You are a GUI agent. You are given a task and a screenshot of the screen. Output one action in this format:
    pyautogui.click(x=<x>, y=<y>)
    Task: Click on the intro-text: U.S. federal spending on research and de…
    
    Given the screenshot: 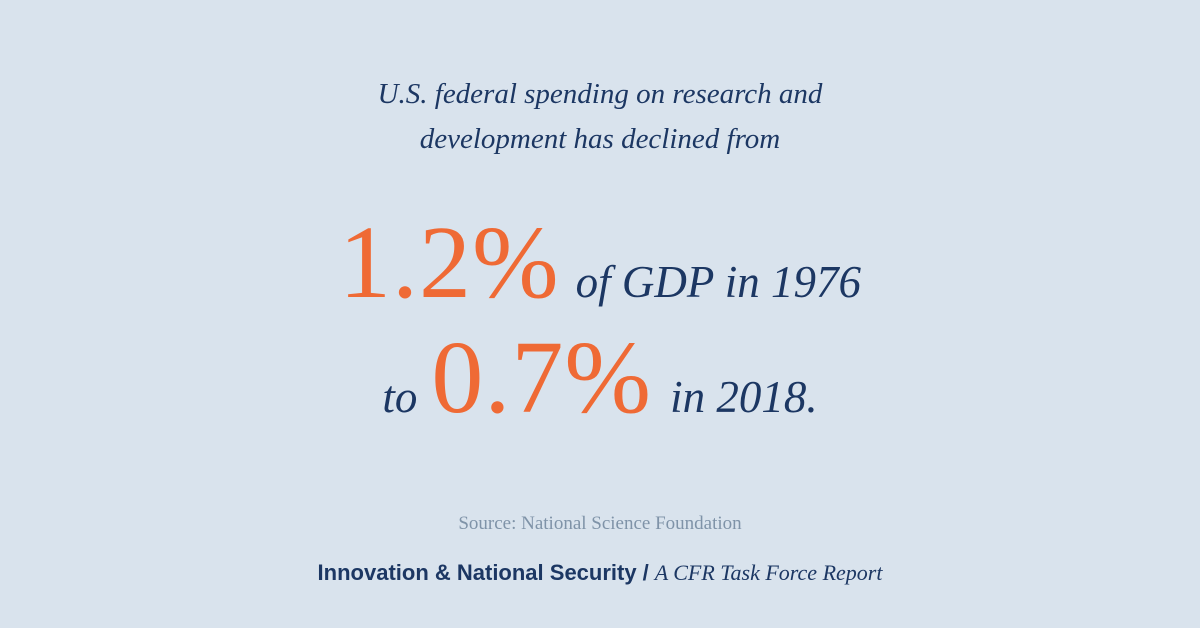 What is the action you would take?
    pyautogui.click(x=600, y=117)
    